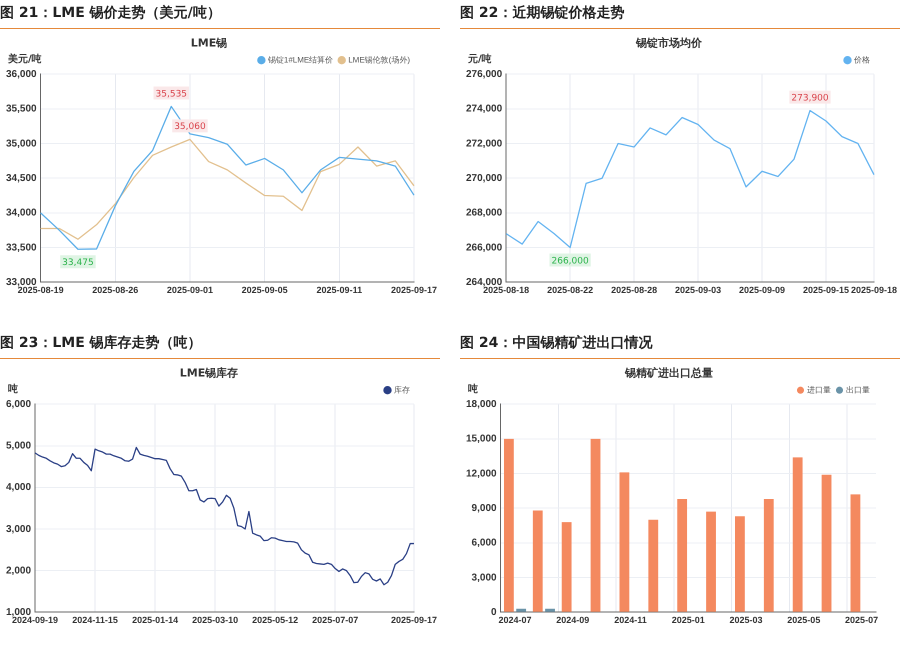 The width and height of the screenshot is (900, 654). I want to click on chart-subtitle: LME锡库存, so click(209, 373).